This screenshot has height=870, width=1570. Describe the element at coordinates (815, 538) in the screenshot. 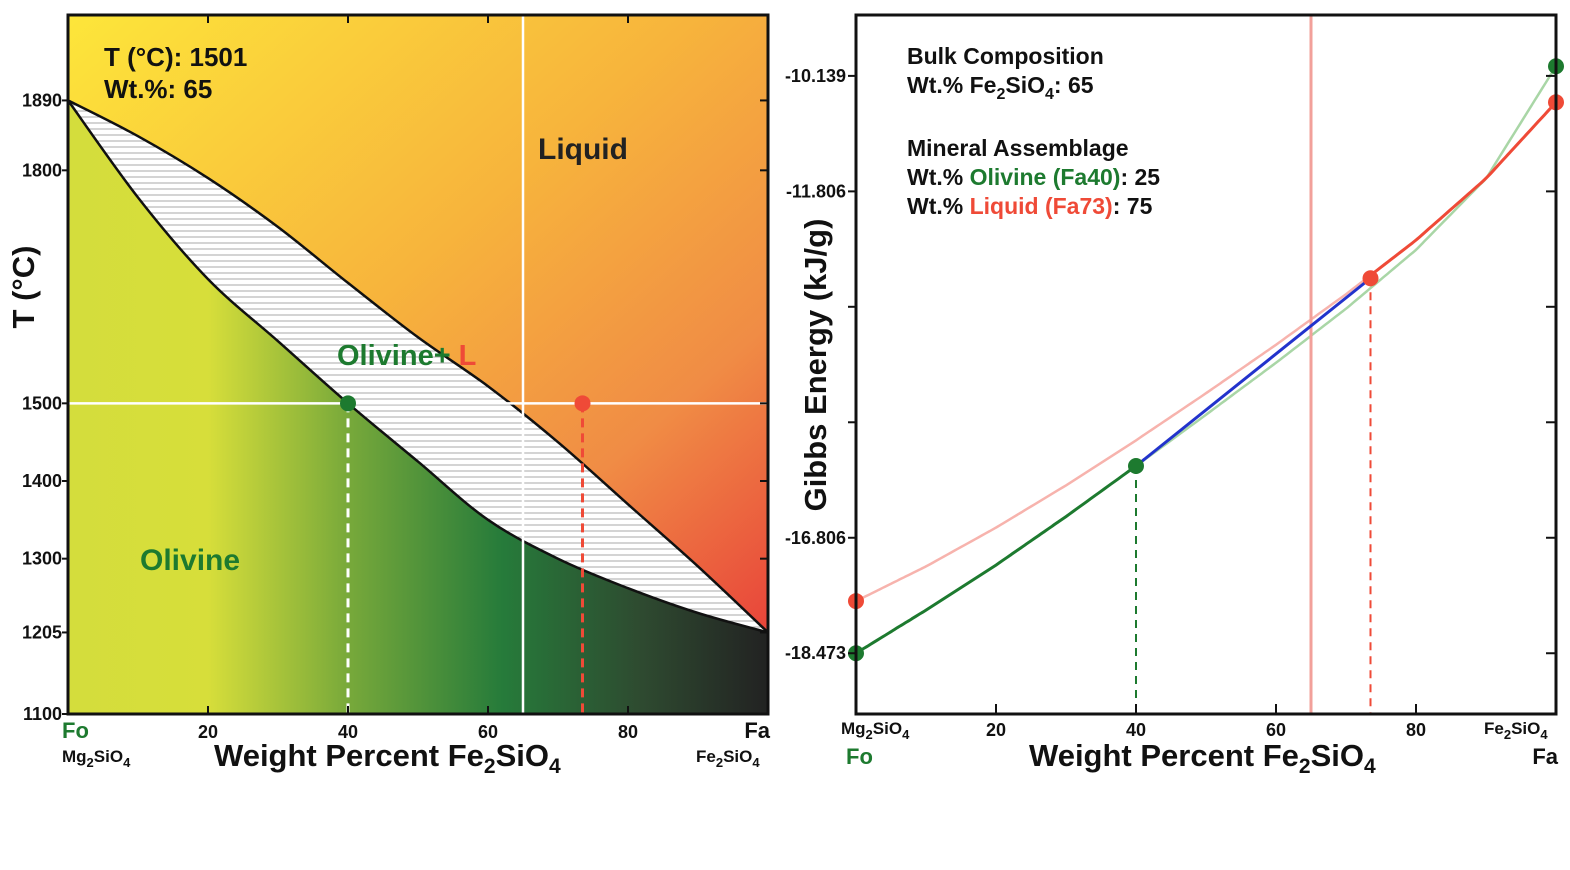

I see `y-tick-label: -16.806` at that location.